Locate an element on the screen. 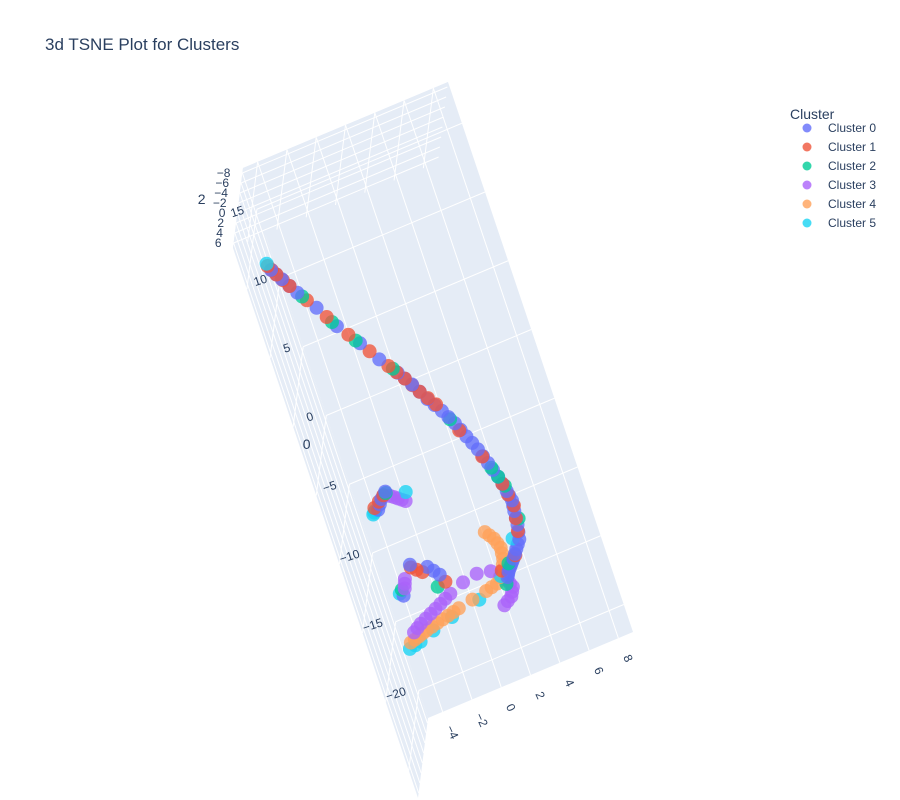 The image size is (900, 800). legend-item-cluster-1: Cluster 1 is located at coordinates (839, 147).